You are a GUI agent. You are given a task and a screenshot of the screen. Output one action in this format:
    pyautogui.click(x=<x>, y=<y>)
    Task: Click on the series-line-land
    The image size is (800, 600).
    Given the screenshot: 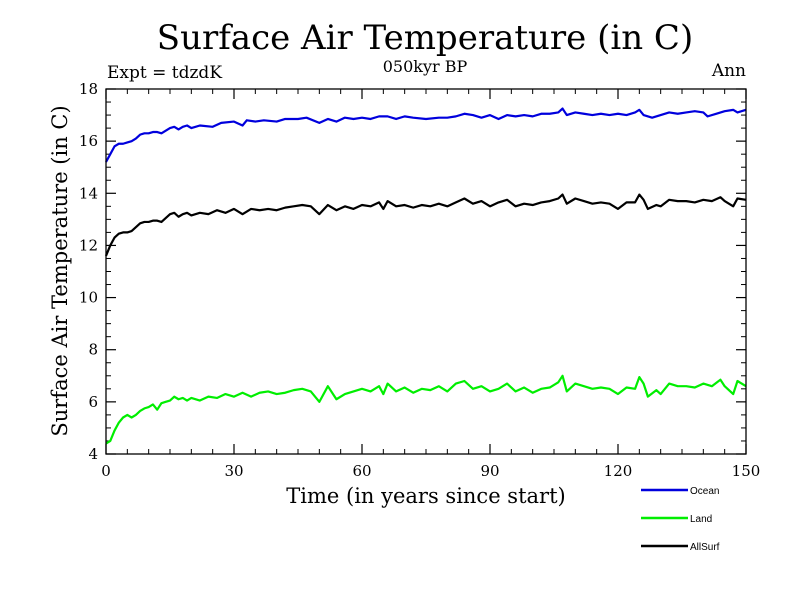 What is the action you would take?
    pyautogui.click(x=426, y=409)
    